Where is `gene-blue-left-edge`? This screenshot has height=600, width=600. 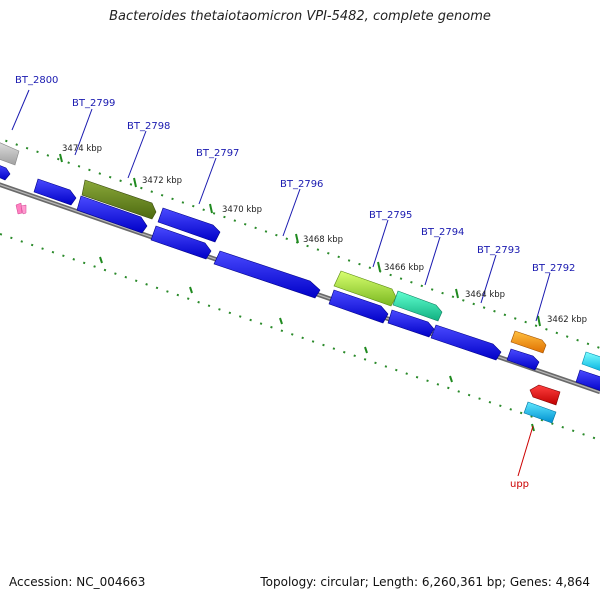
gene-blue-left-edge is located at coordinates (5, 172).